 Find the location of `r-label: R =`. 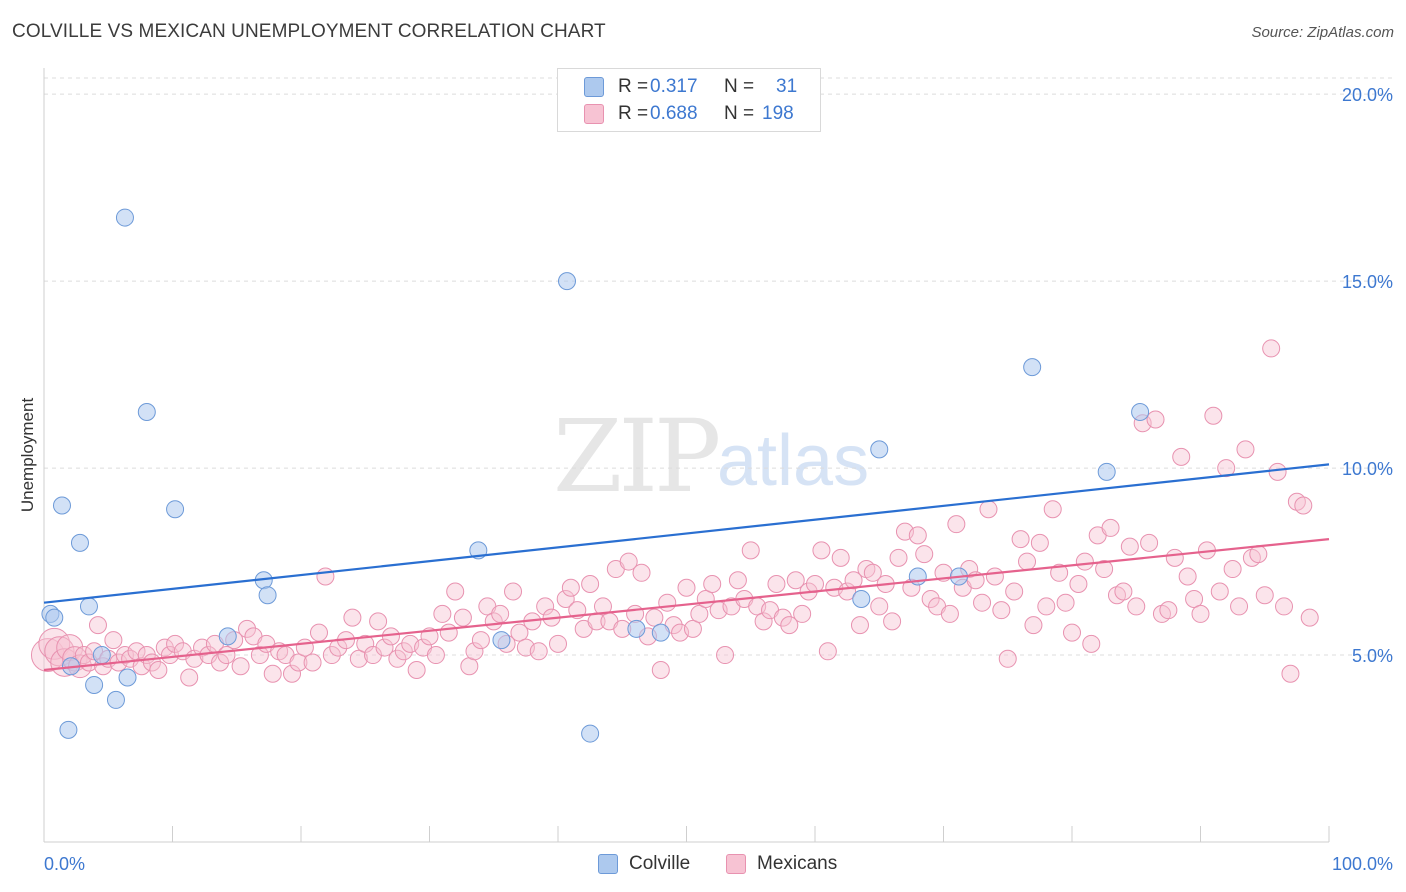

r-label: R = is located at coordinates (633, 86).